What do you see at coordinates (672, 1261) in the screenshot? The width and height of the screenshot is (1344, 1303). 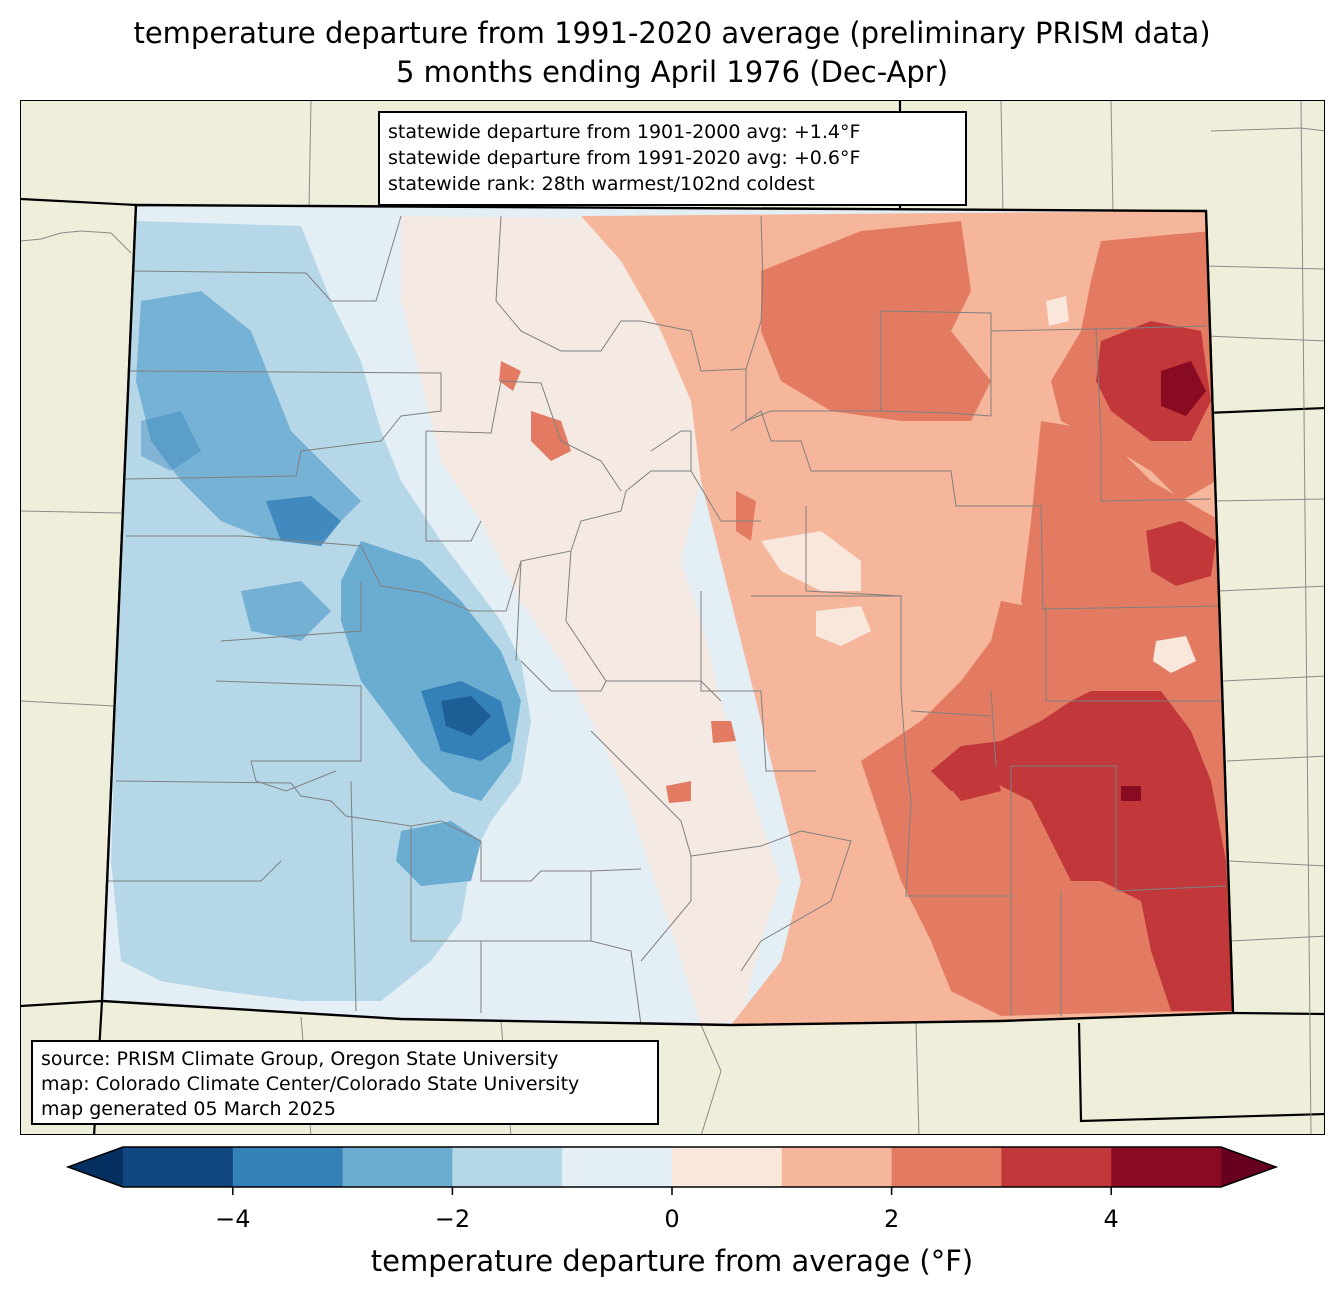 I see `colorbar-label: temperature departure from average (°F)` at bounding box center [672, 1261].